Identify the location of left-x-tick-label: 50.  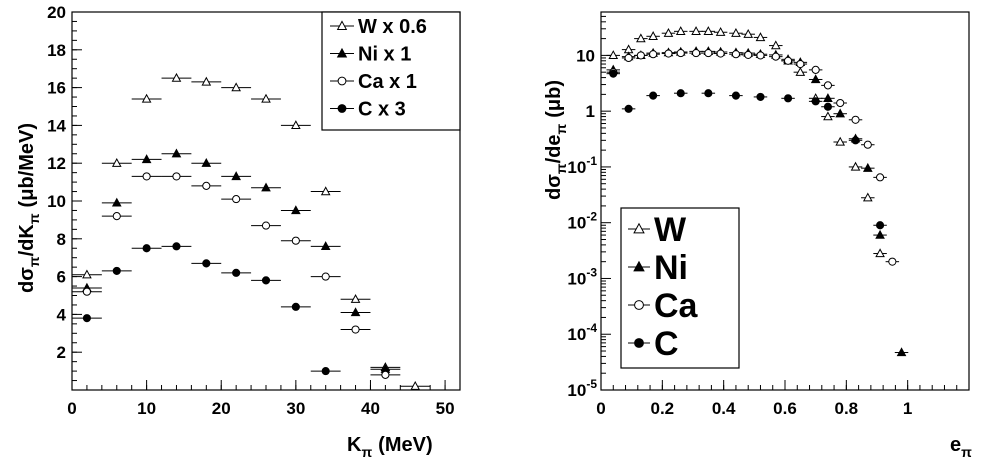
(445, 408).